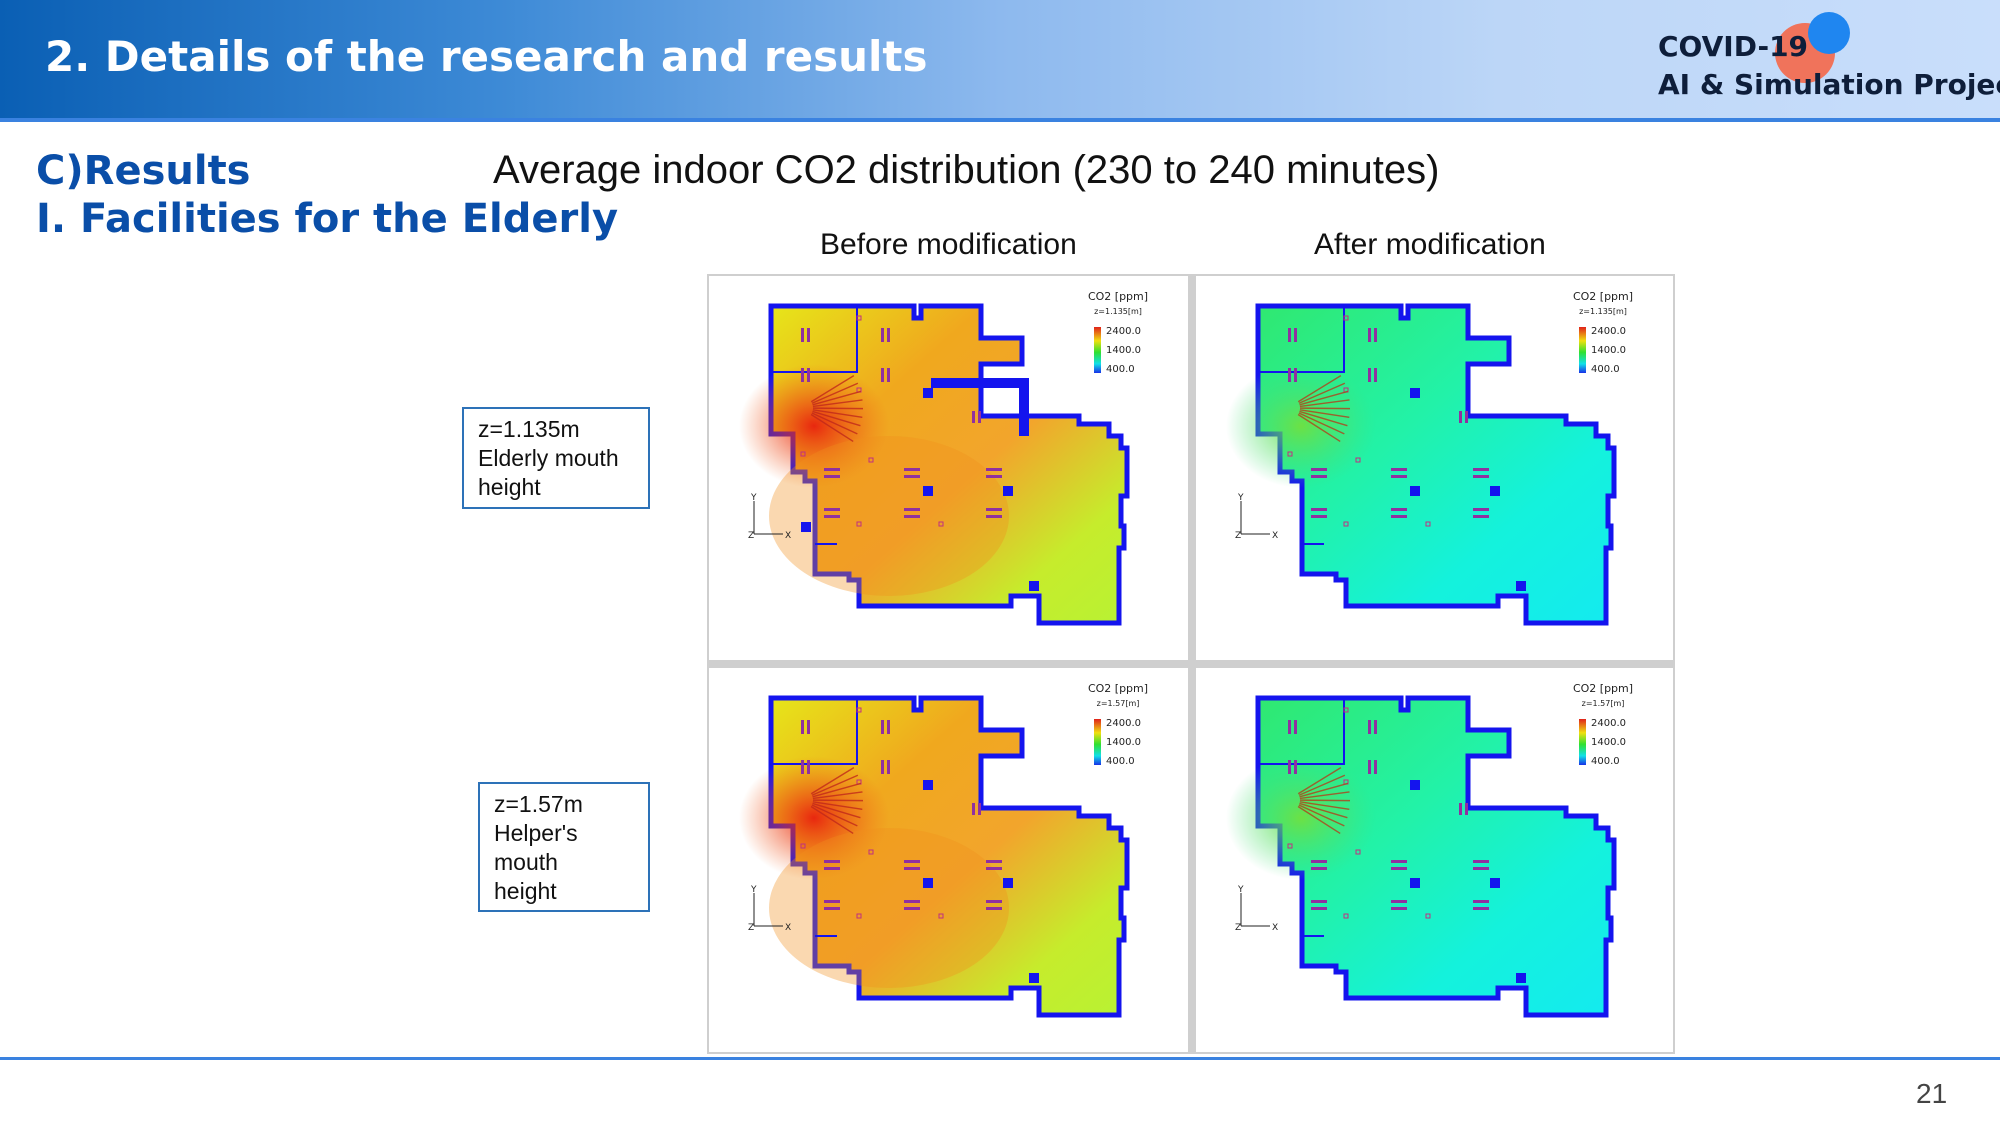 This screenshot has width=2000, height=1125. What do you see at coordinates (1000, 1058) in the screenshot?
I see `footer-divider` at bounding box center [1000, 1058].